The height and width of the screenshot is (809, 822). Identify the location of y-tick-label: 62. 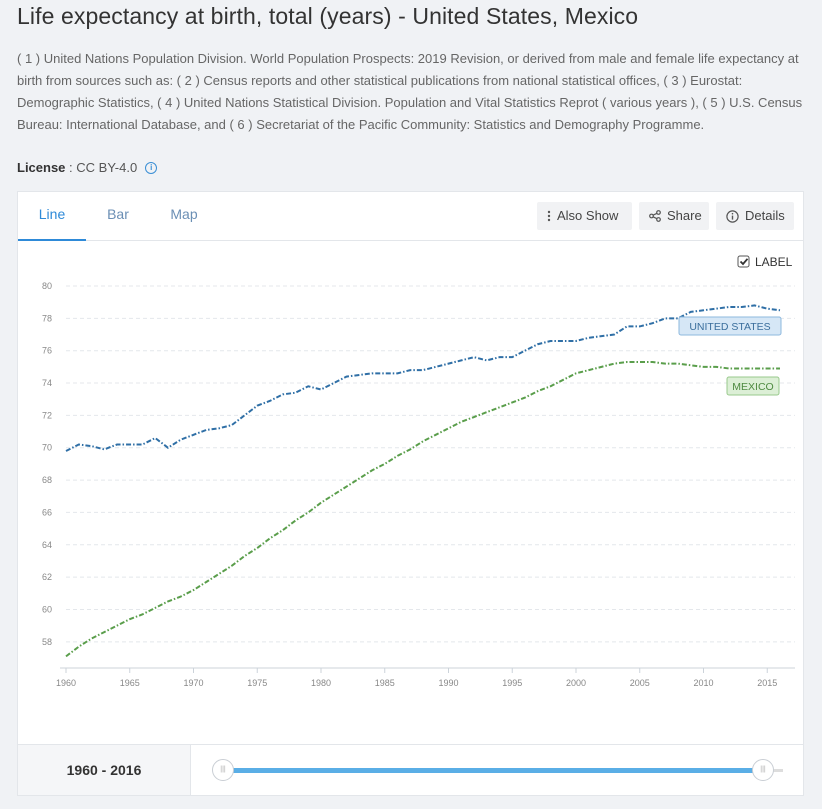
(47, 577).